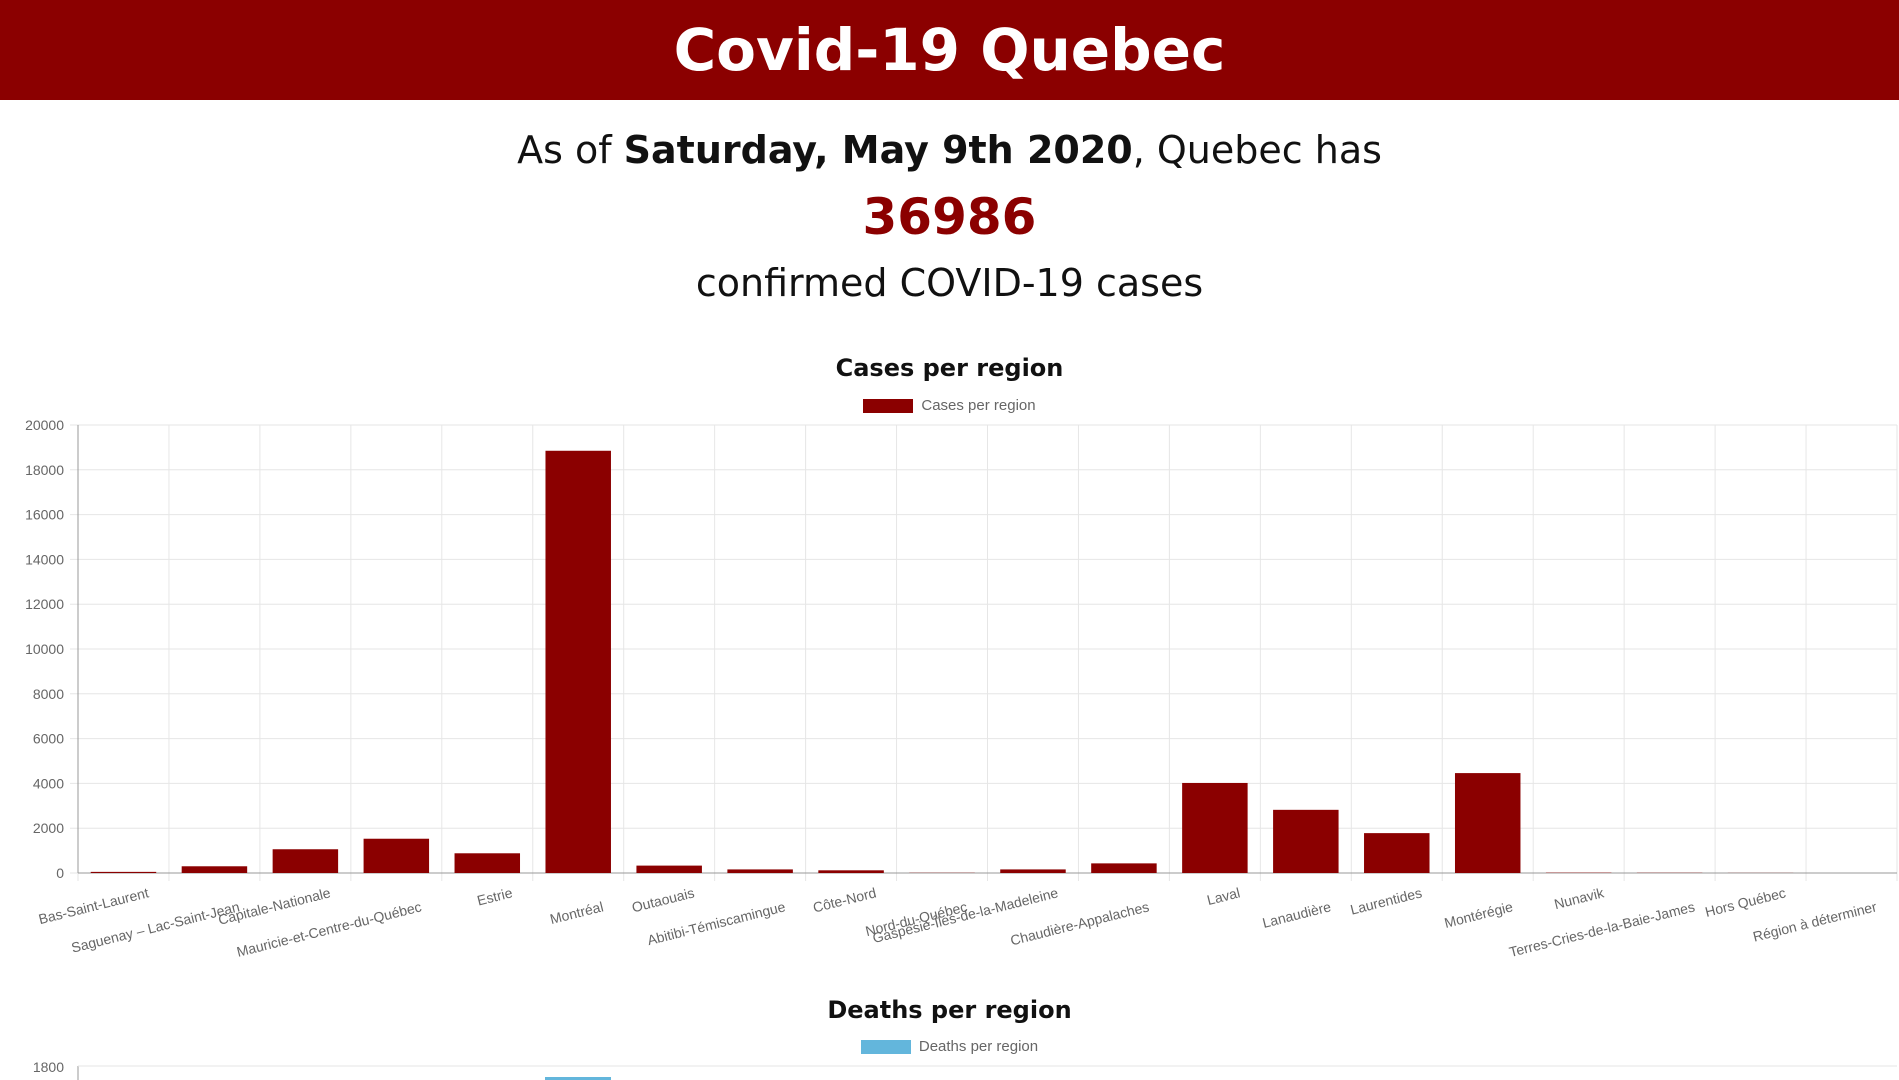  Describe the element at coordinates (878, 150) in the screenshot. I see `summary-date: Saturday, May 9th 2020` at that location.